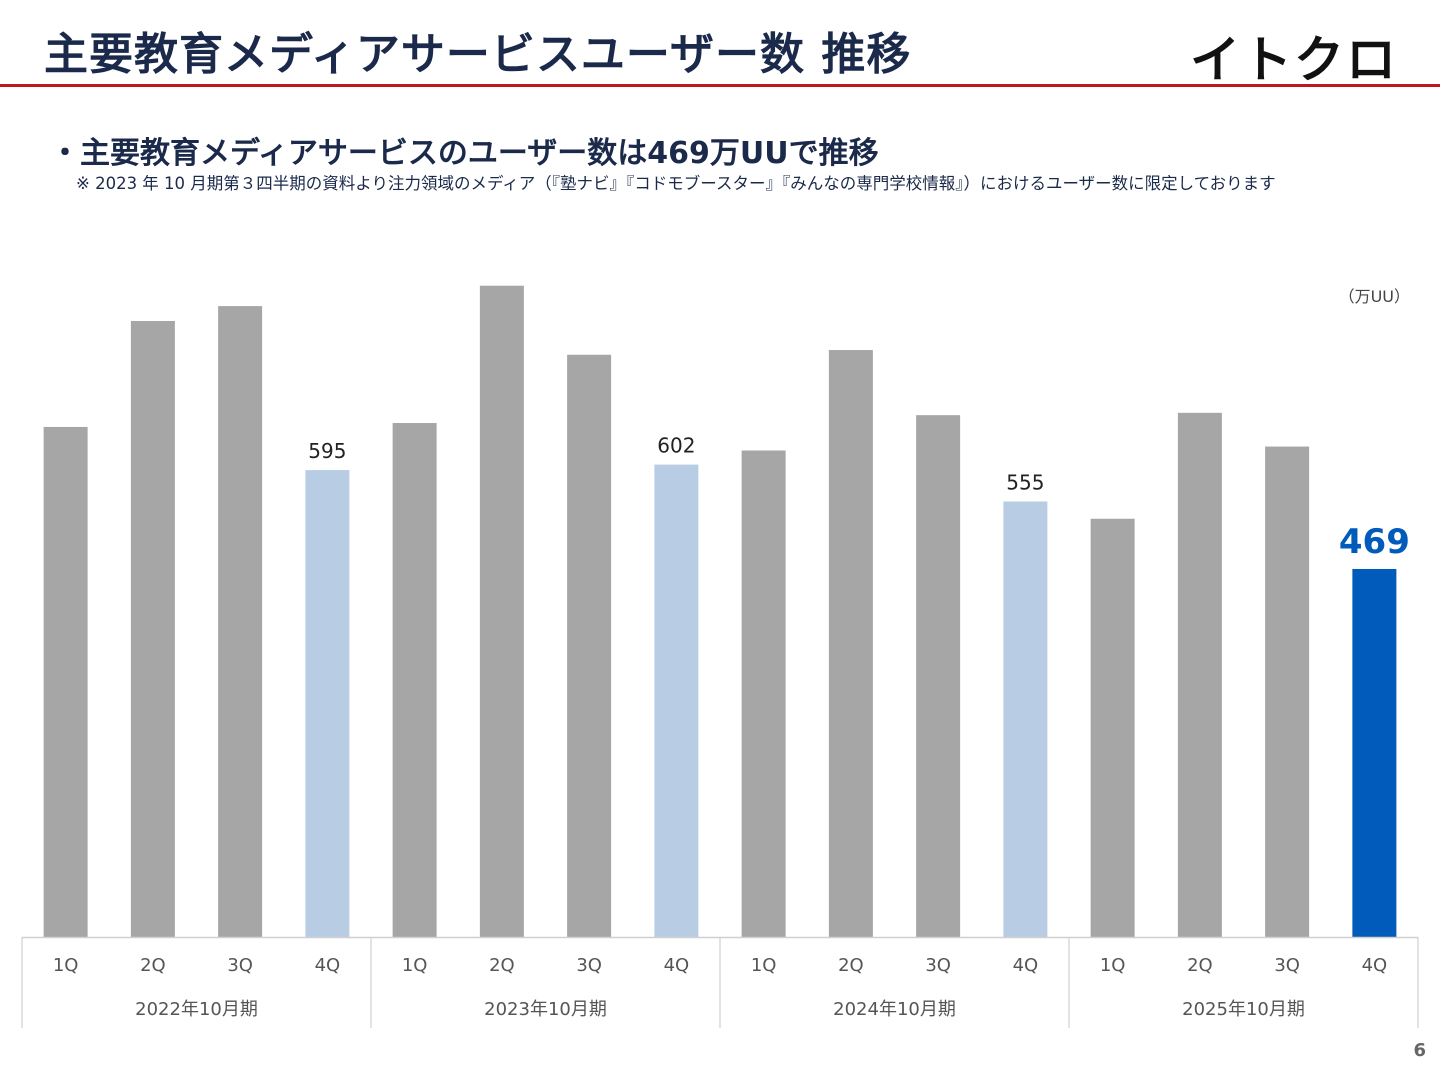 Image resolution: width=1440 pixels, height=1080 pixels. Describe the element at coordinates (1294, 60) in the screenshot. I see `company-logo: イトクロ` at that location.